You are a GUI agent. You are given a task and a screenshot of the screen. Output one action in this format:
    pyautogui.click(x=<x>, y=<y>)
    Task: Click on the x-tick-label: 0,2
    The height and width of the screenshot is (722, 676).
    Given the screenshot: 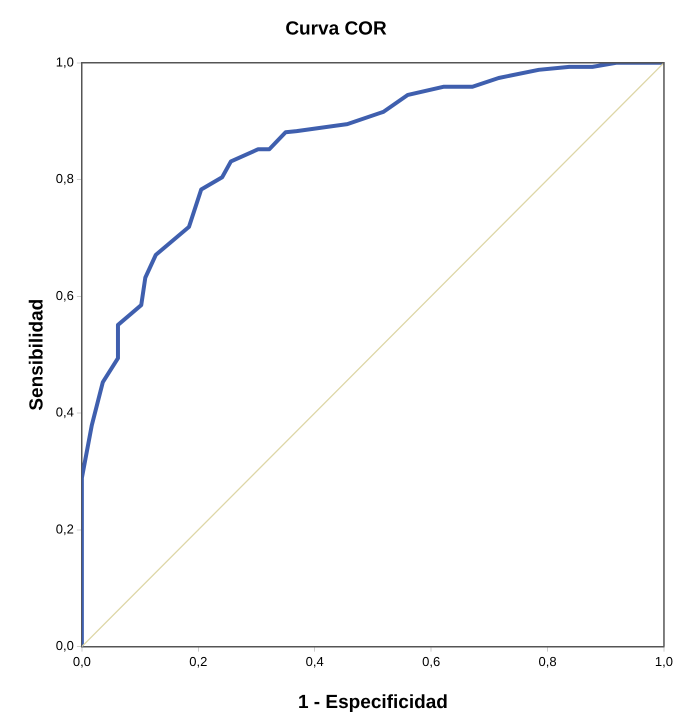 What is the action you would take?
    pyautogui.click(x=198, y=661)
    